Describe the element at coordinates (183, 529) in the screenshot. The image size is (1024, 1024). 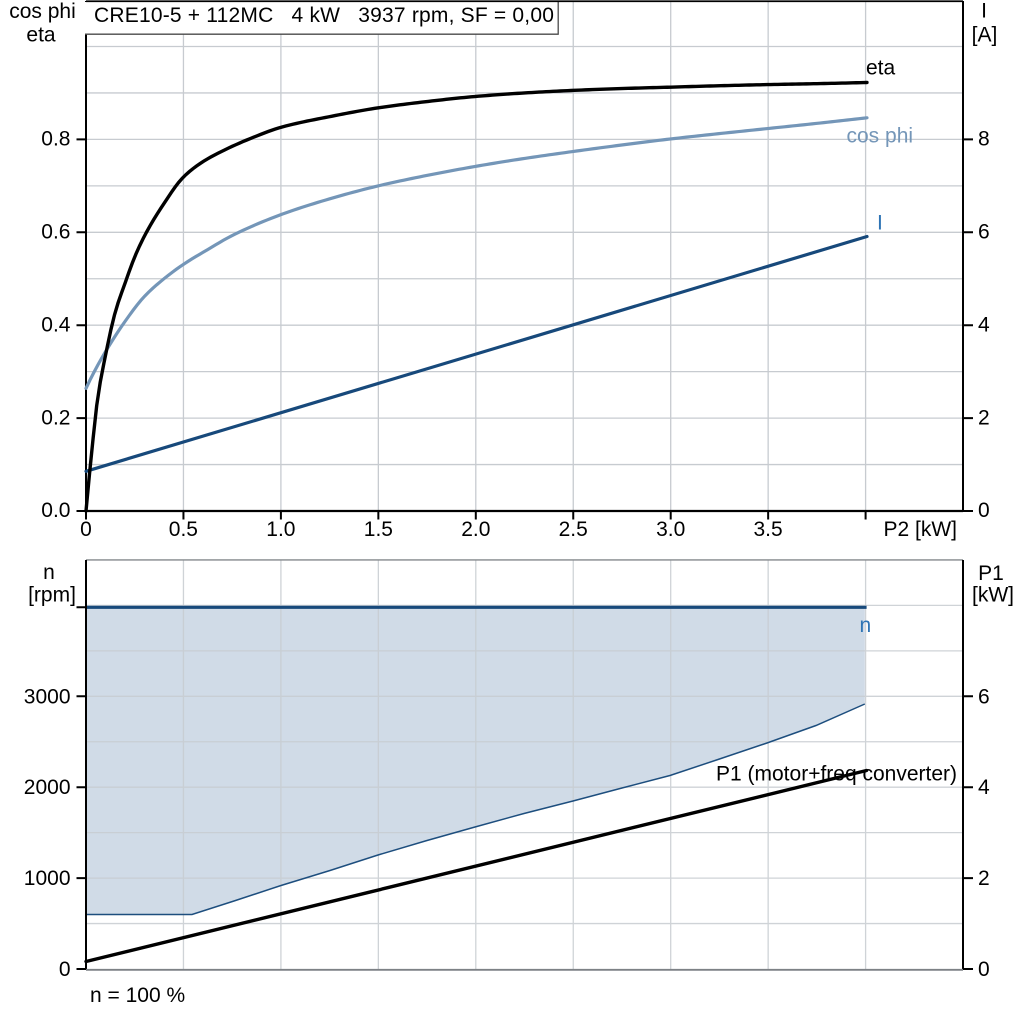
I see `svg-text: 0.5` at that location.